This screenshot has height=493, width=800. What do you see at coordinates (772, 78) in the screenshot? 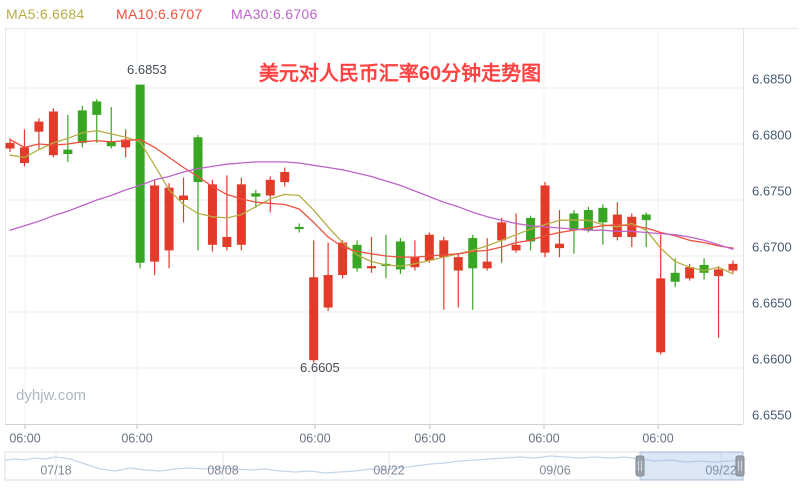
I see `y-axis-label: 6.6850` at bounding box center [772, 78].